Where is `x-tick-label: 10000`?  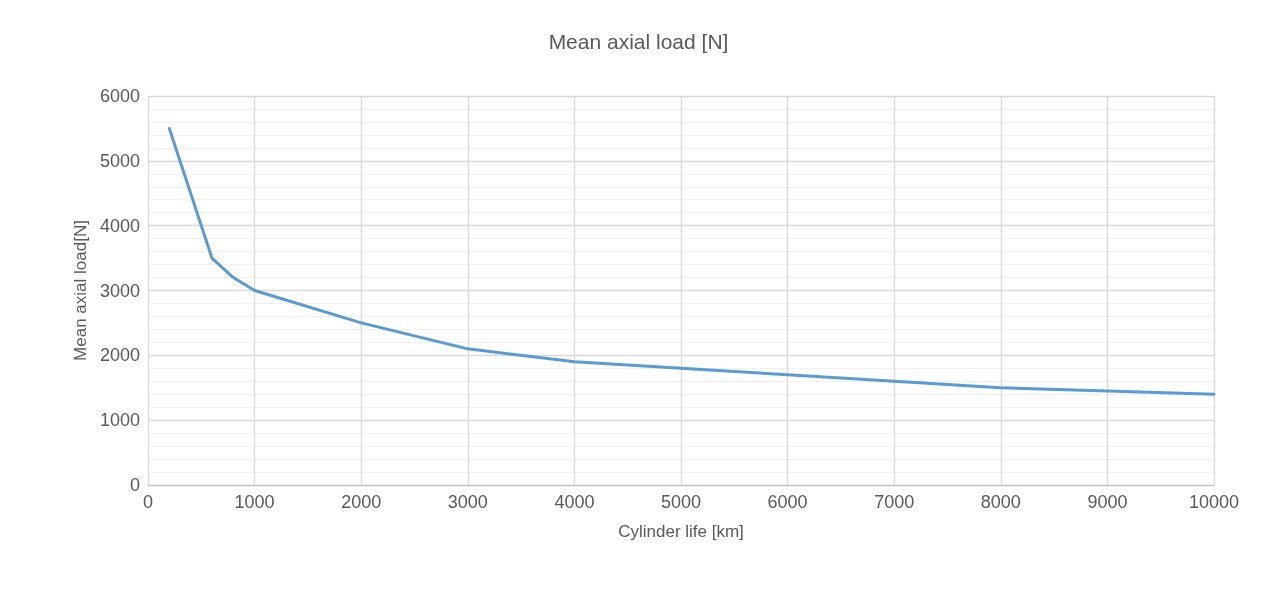 x-tick-label: 10000 is located at coordinates (1214, 502).